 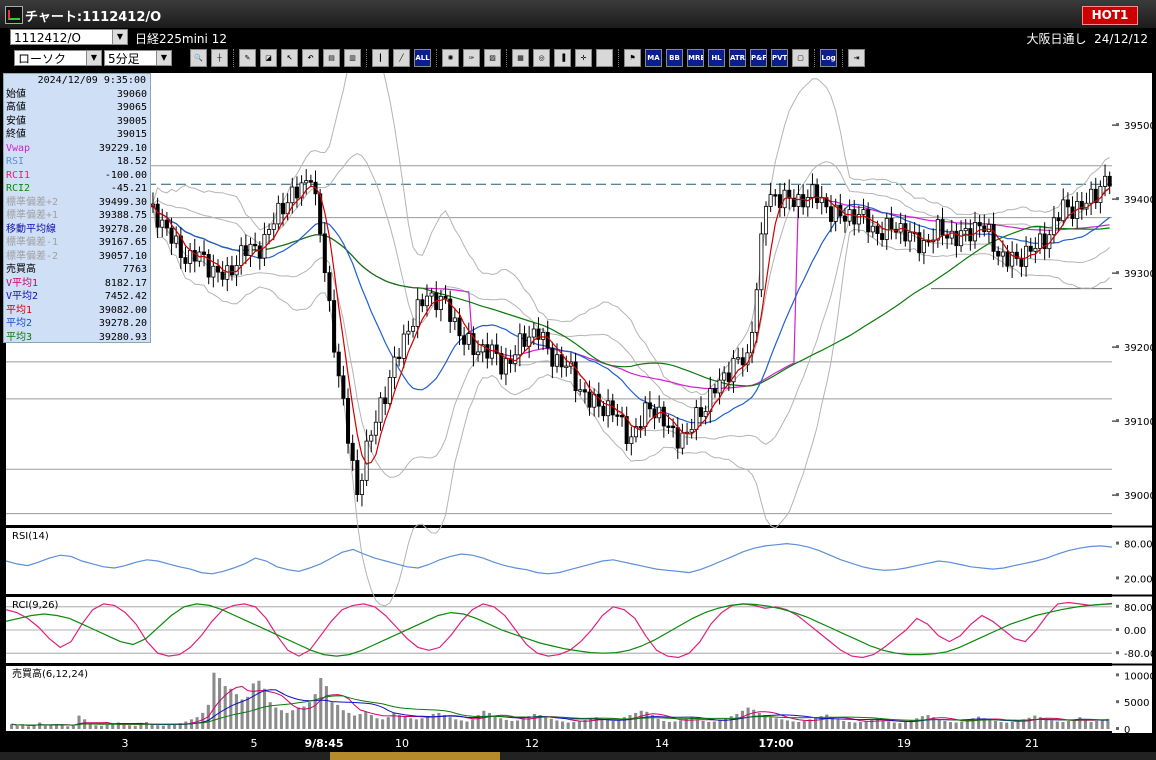 What do you see at coordinates (758, 58) in the screenshot?
I see `pg-icon: P&F` at bounding box center [758, 58].